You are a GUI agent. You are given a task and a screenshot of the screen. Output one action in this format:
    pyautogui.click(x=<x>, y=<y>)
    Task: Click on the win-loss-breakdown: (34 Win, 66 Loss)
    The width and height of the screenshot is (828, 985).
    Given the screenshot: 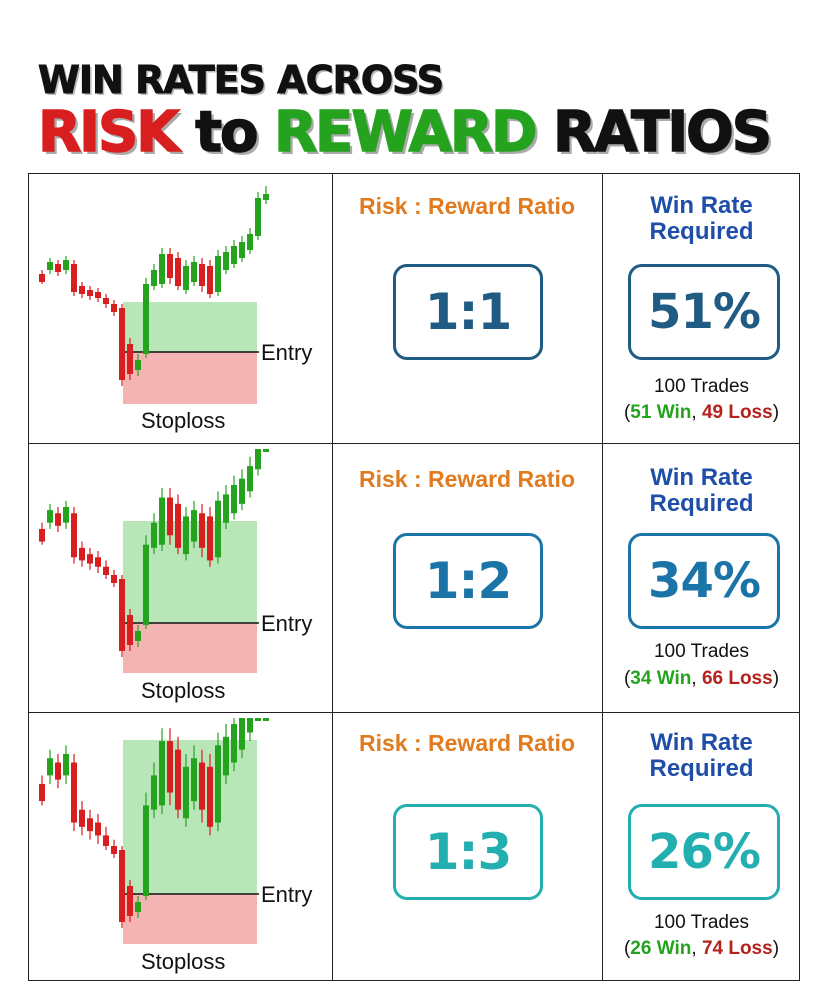 What is the action you would take?
    pyautogui.click(x=701, y=679)
    